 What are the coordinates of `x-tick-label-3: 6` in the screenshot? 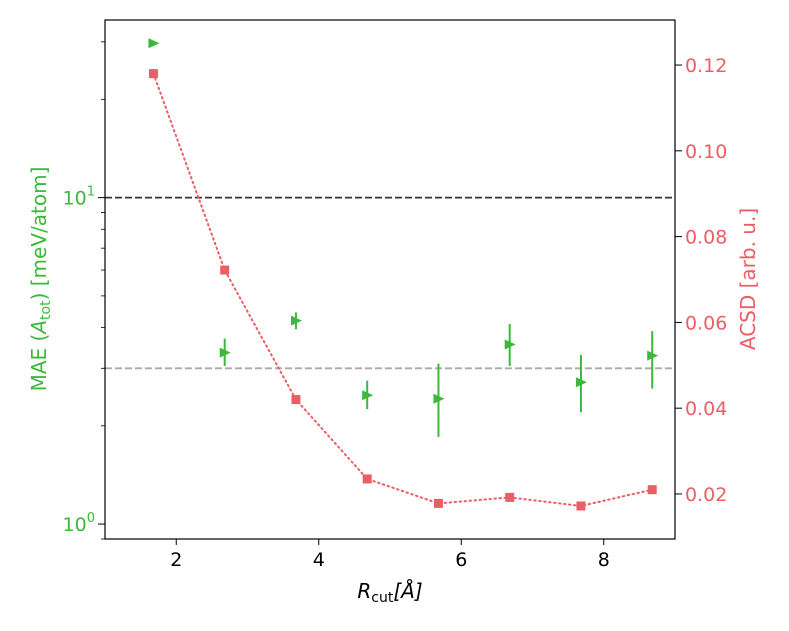 It's located at (461, 560).